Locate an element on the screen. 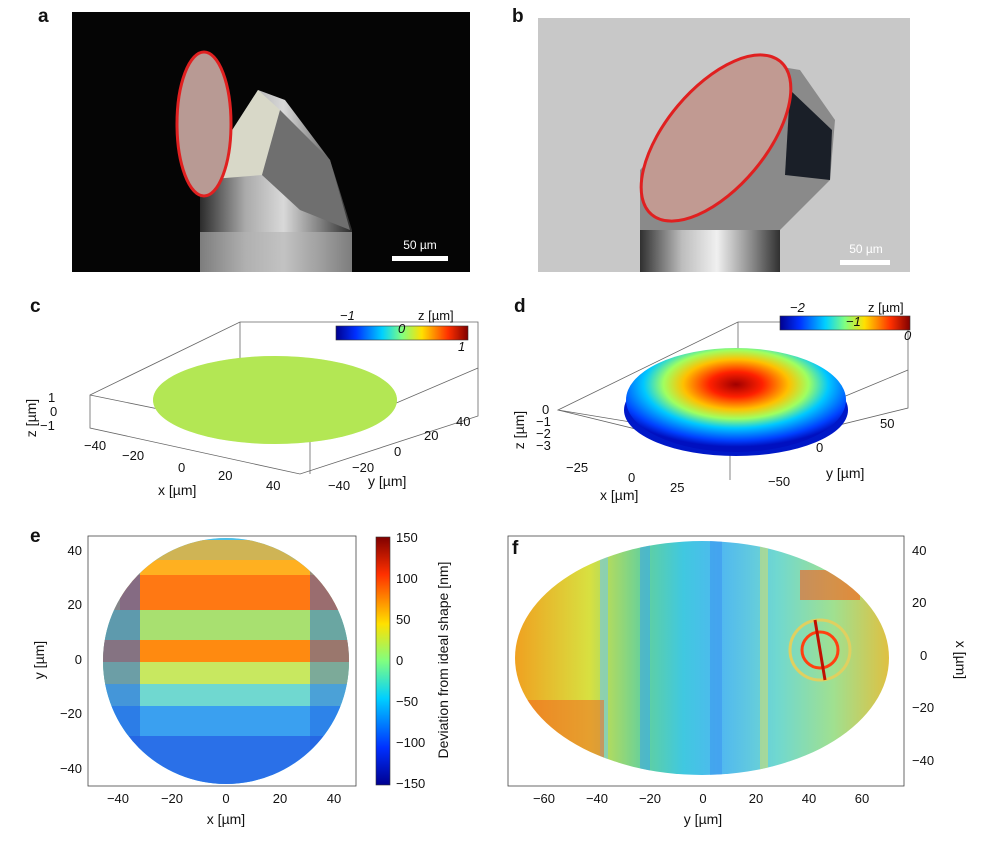 This screenshot has width=1000, height=843. y-ticks-d: 50 0 −50 is located at coordinates (831, 452).